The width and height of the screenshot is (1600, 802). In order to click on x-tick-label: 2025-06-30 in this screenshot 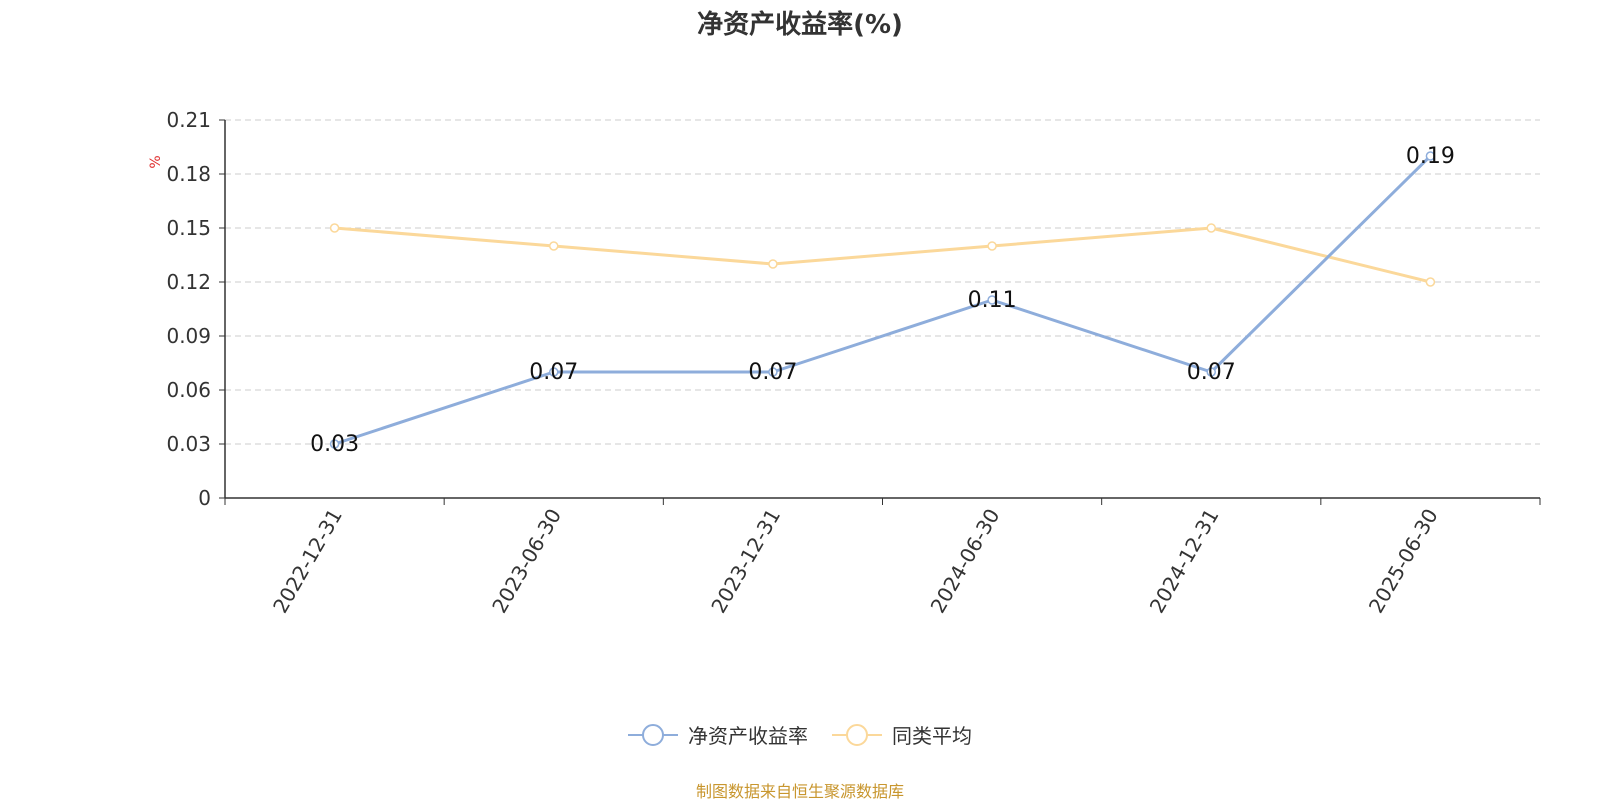, I will do `click(1403, 561)`.